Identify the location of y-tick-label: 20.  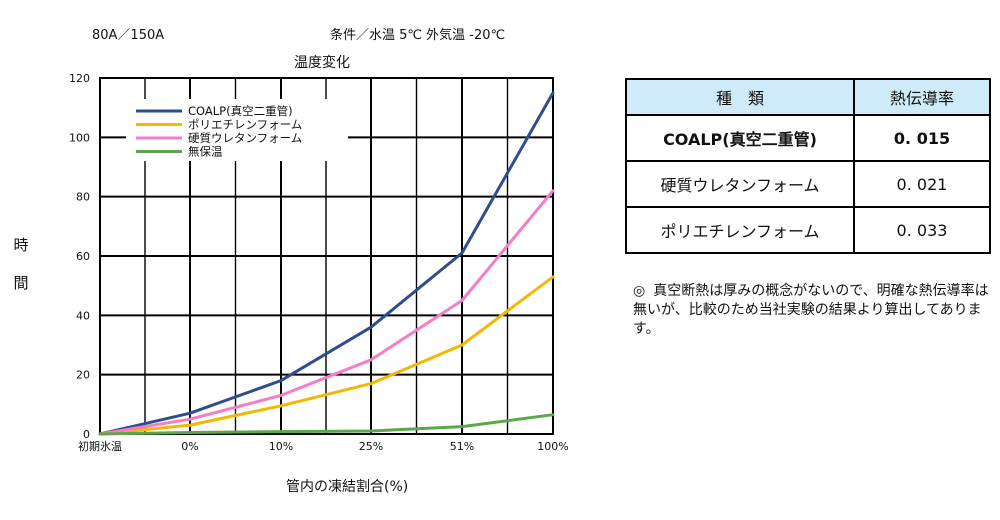
(83, 375).